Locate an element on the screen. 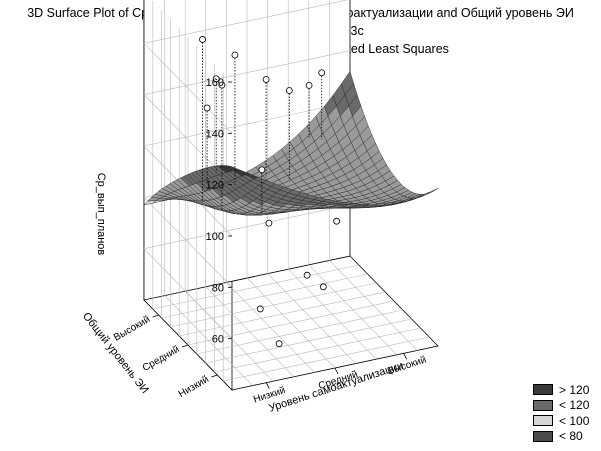 The height and width of the screenshot is (451, 601). gridline-z is located at coordinates (247, 169).